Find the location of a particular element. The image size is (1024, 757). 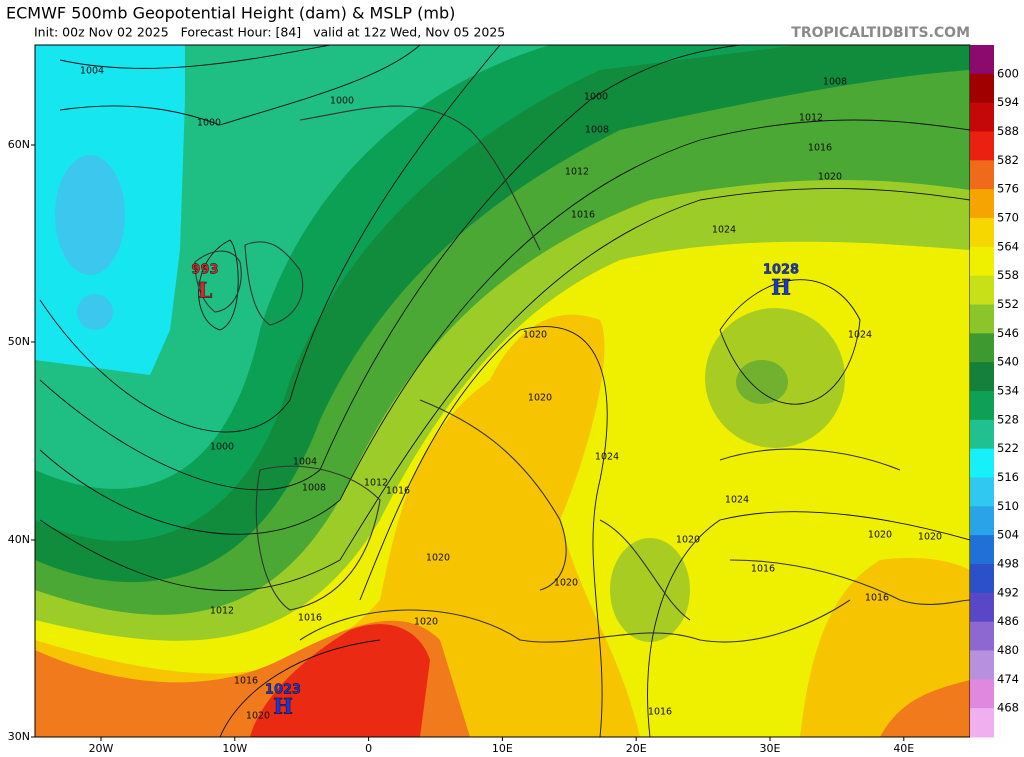

colorbar-label: 570 is located at coordinates (1008, 218).